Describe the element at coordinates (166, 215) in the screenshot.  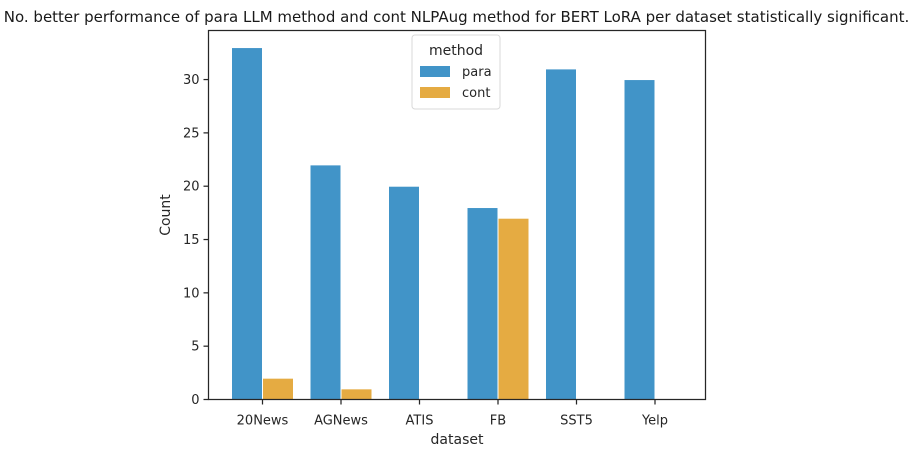
I see `y-axis-label: Count` at that location.